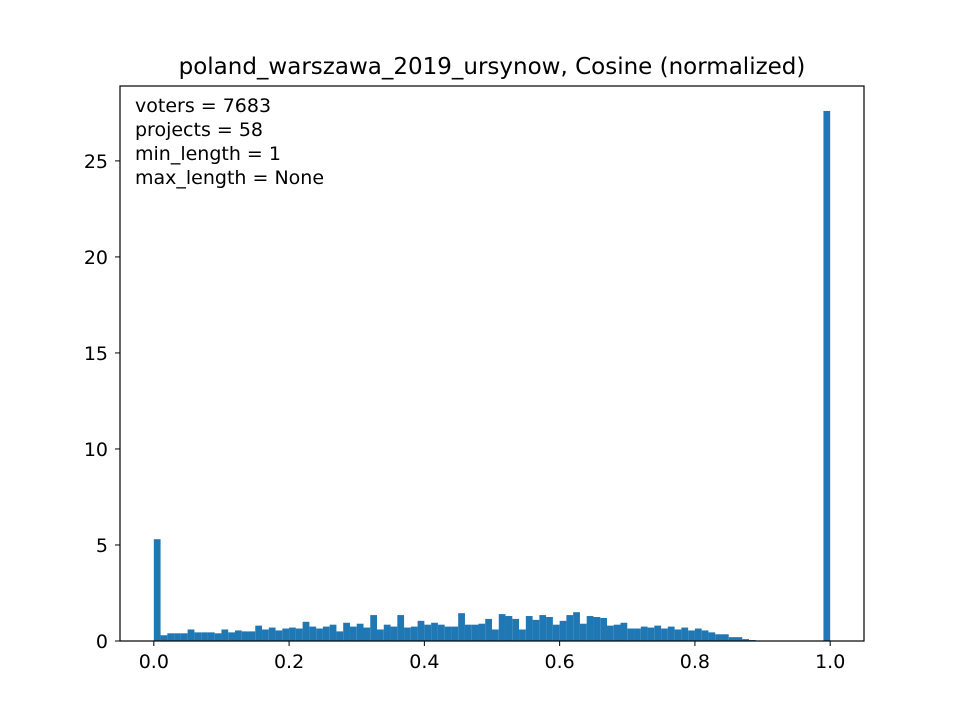  What do you see at coordinates (289, 662) in the screenshot?
I see `x-tick-label: 0.2` at bounding box center [289, 662].